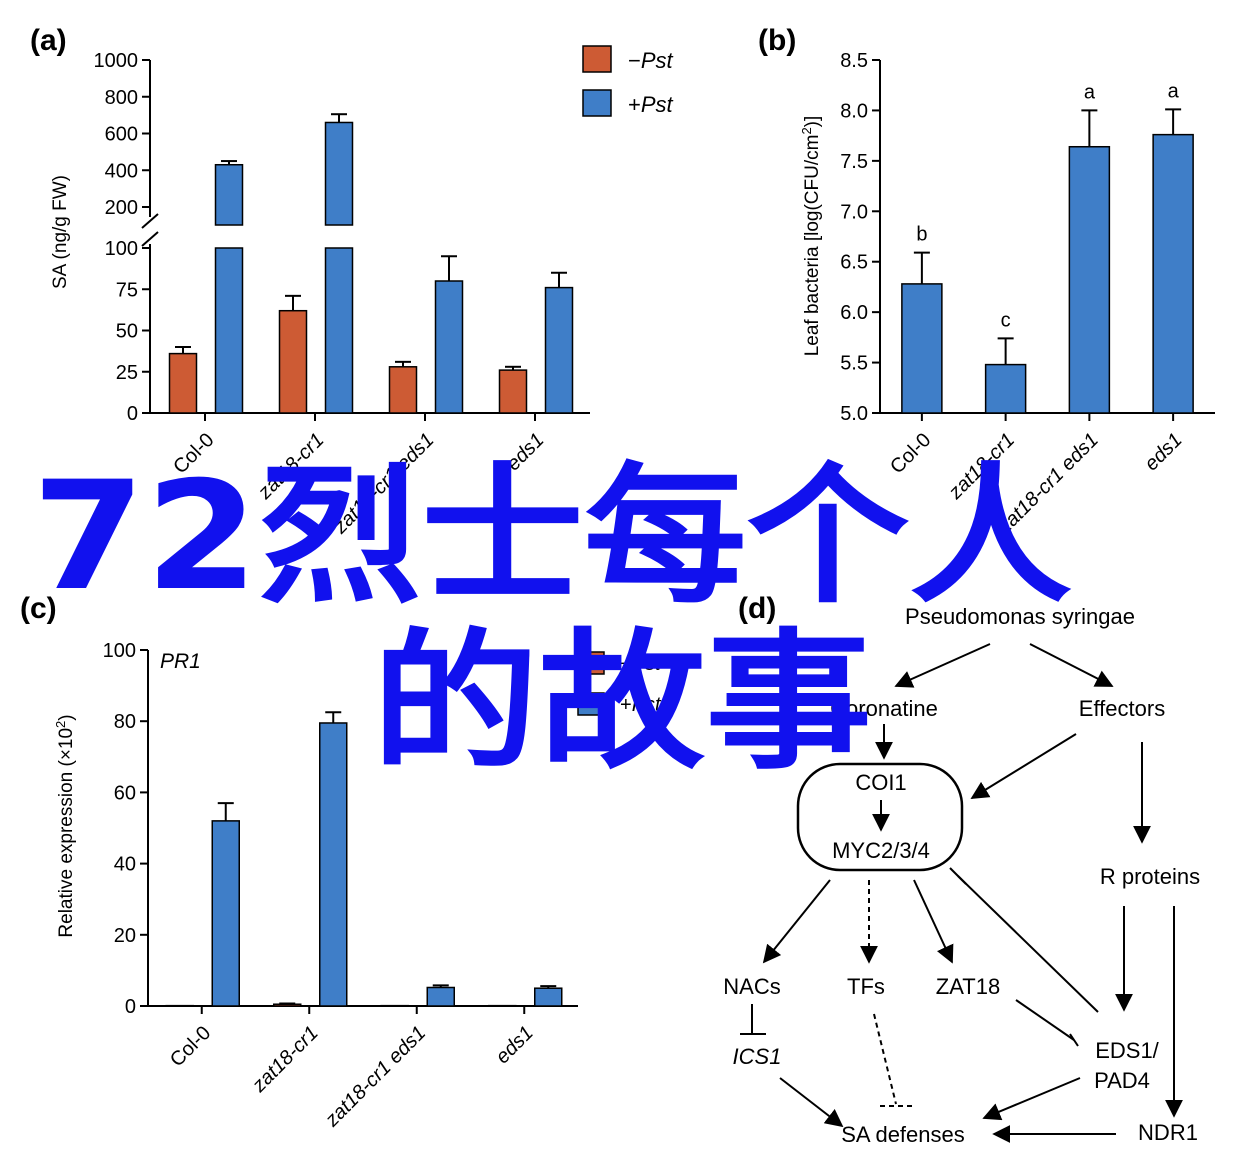  I want to click on b-ytick-label: 7.5, so click(854, 162).